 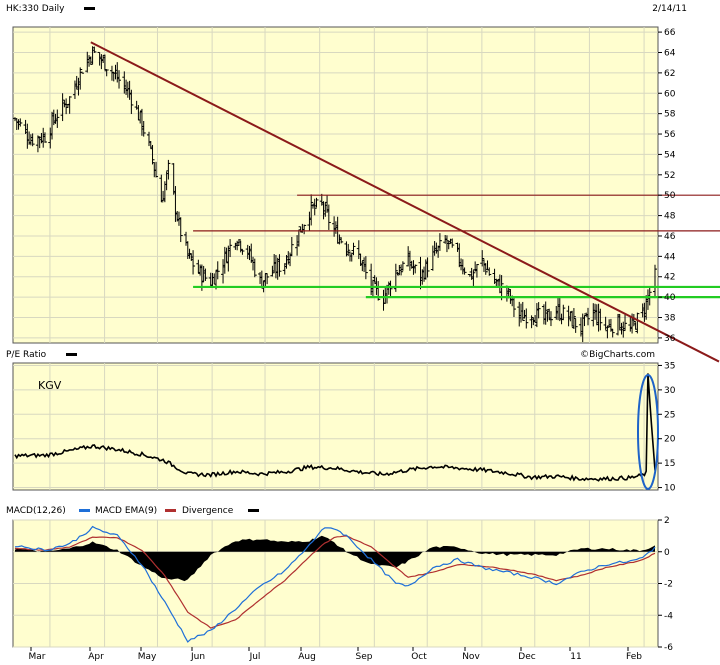 I want to click on macd-legend-swatch-ema, so click(x=170, y=510).